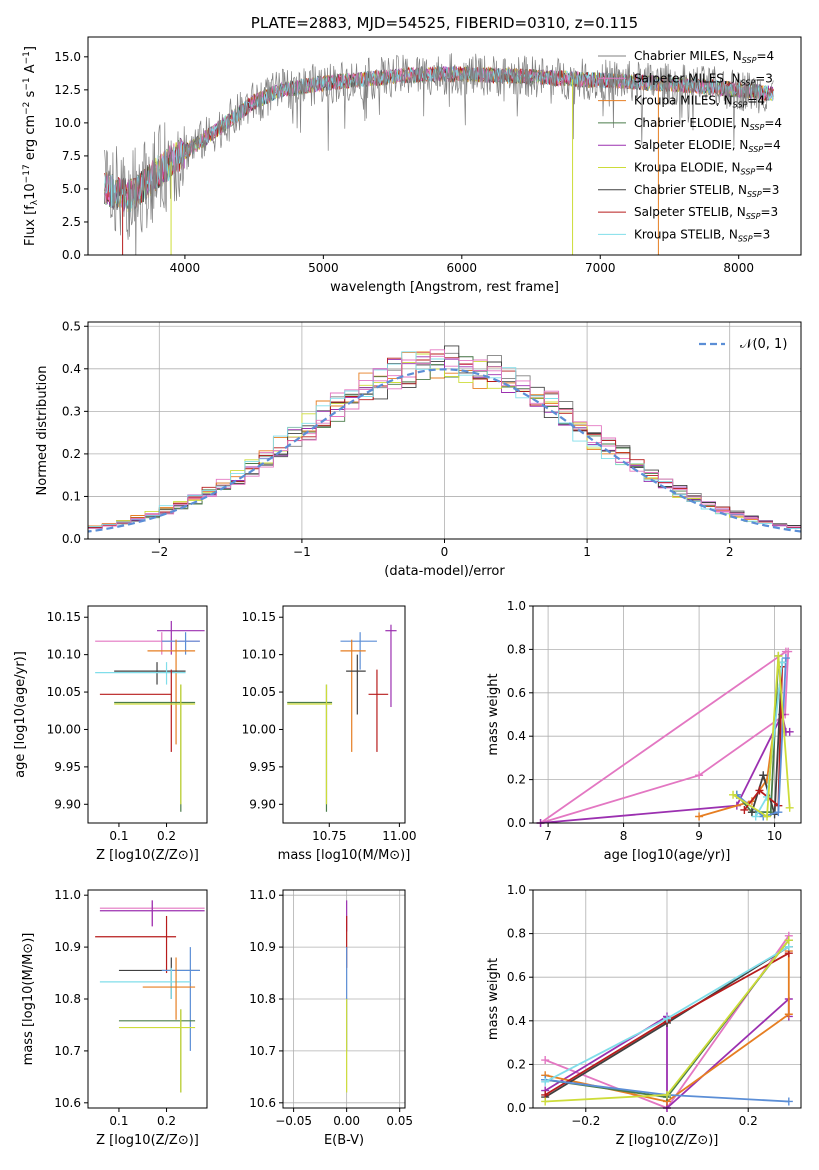  Describe the element at coordinates (259, 655) in the screenshot. I see `y-tick-label: 10.10` at that location.